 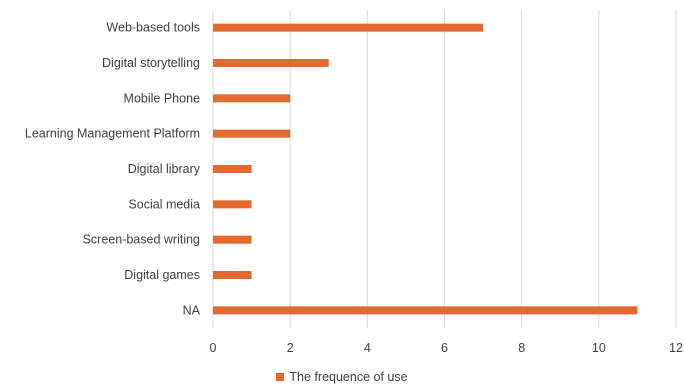 I want to click on x-tick-label-5: 10, so click(x=599, y=348).